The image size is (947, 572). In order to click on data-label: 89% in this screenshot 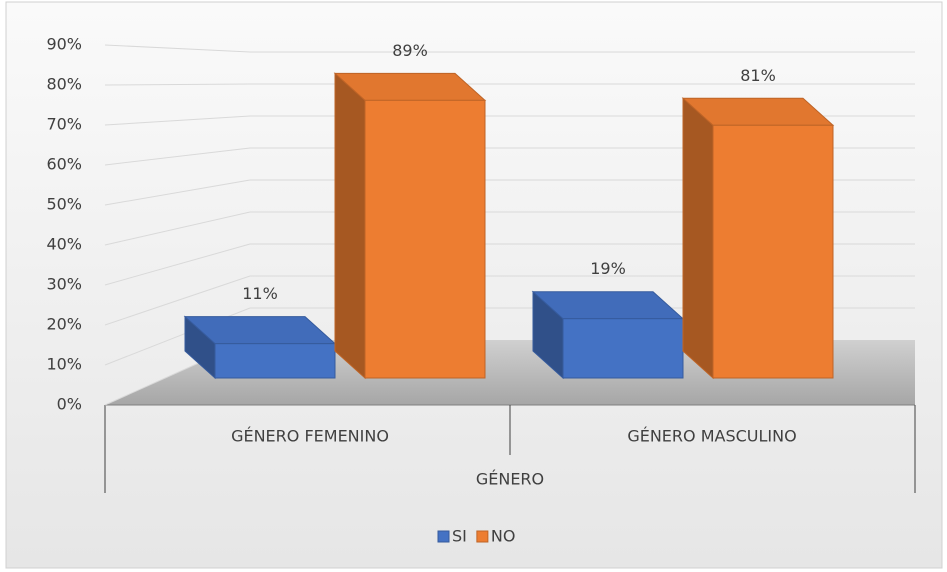, I will do `click(410, 50)`.